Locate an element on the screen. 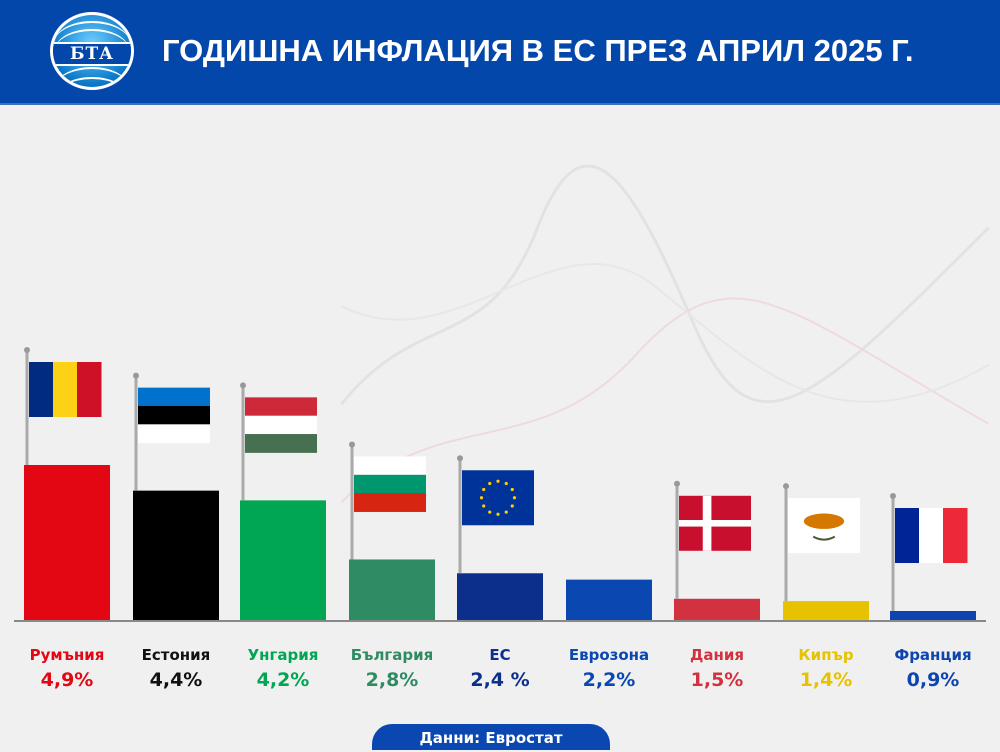 The image size is (1000, 752). category-label: ЕС is located at coordinates (500, 655).